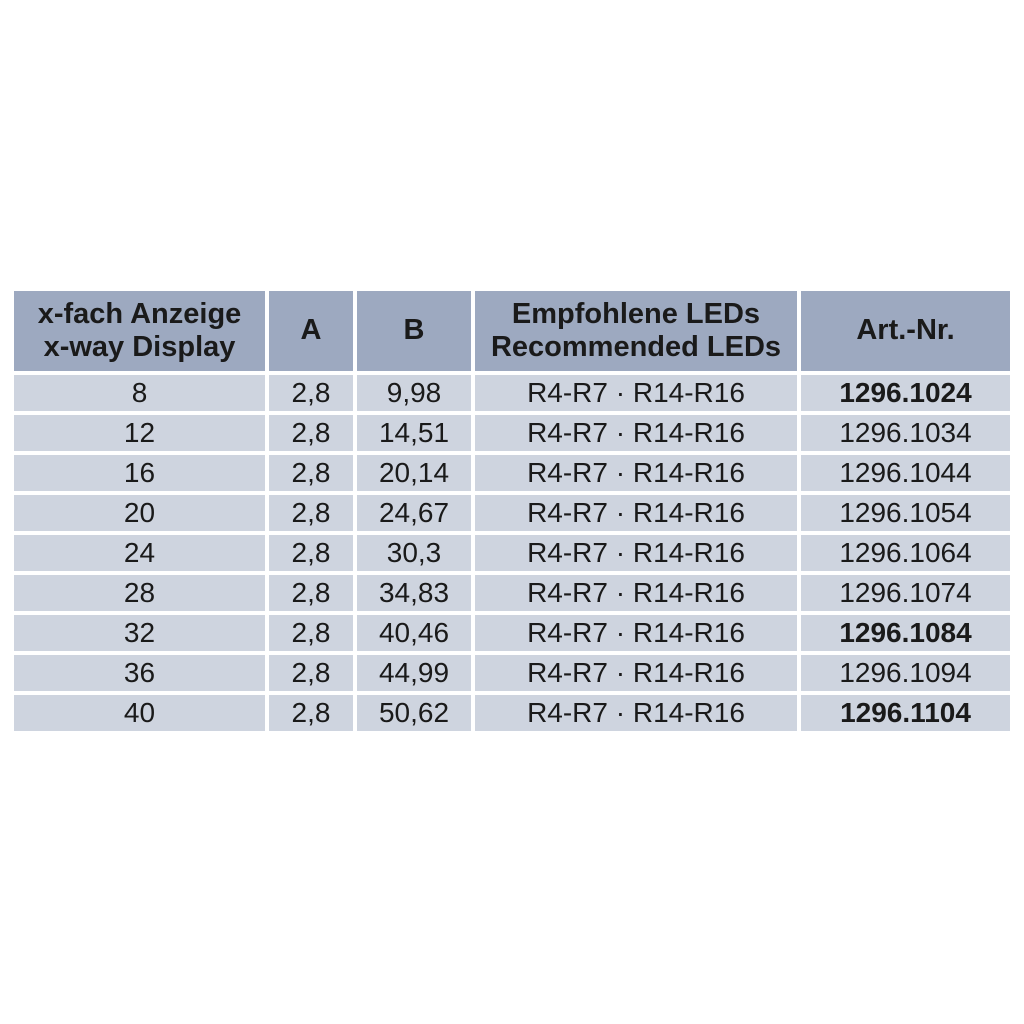  I want to click on cell-b: 9,98, so click(414, 393).